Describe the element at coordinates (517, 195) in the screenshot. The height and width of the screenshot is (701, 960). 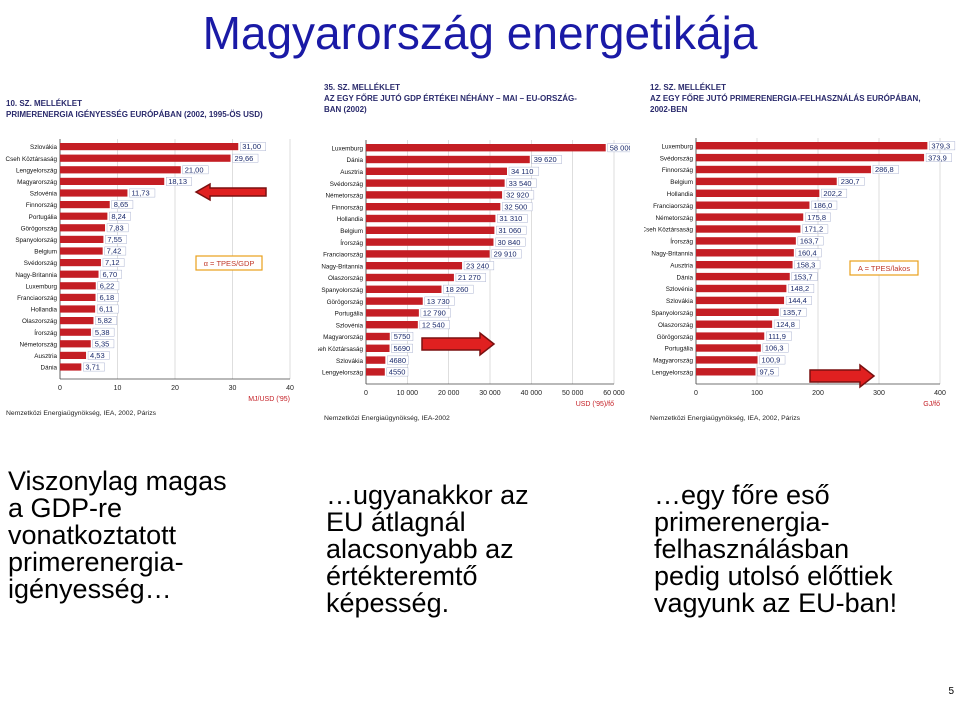
I see `data-label: 32 920` at that location.